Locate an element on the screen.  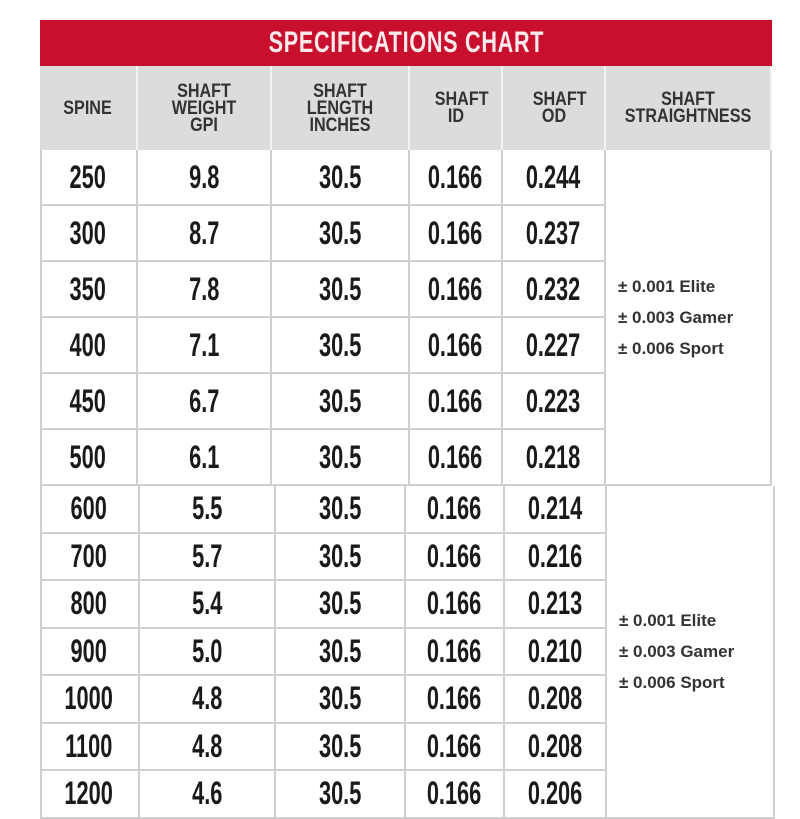
cell-weight: 5.5 is located at coordinates (208, 510).